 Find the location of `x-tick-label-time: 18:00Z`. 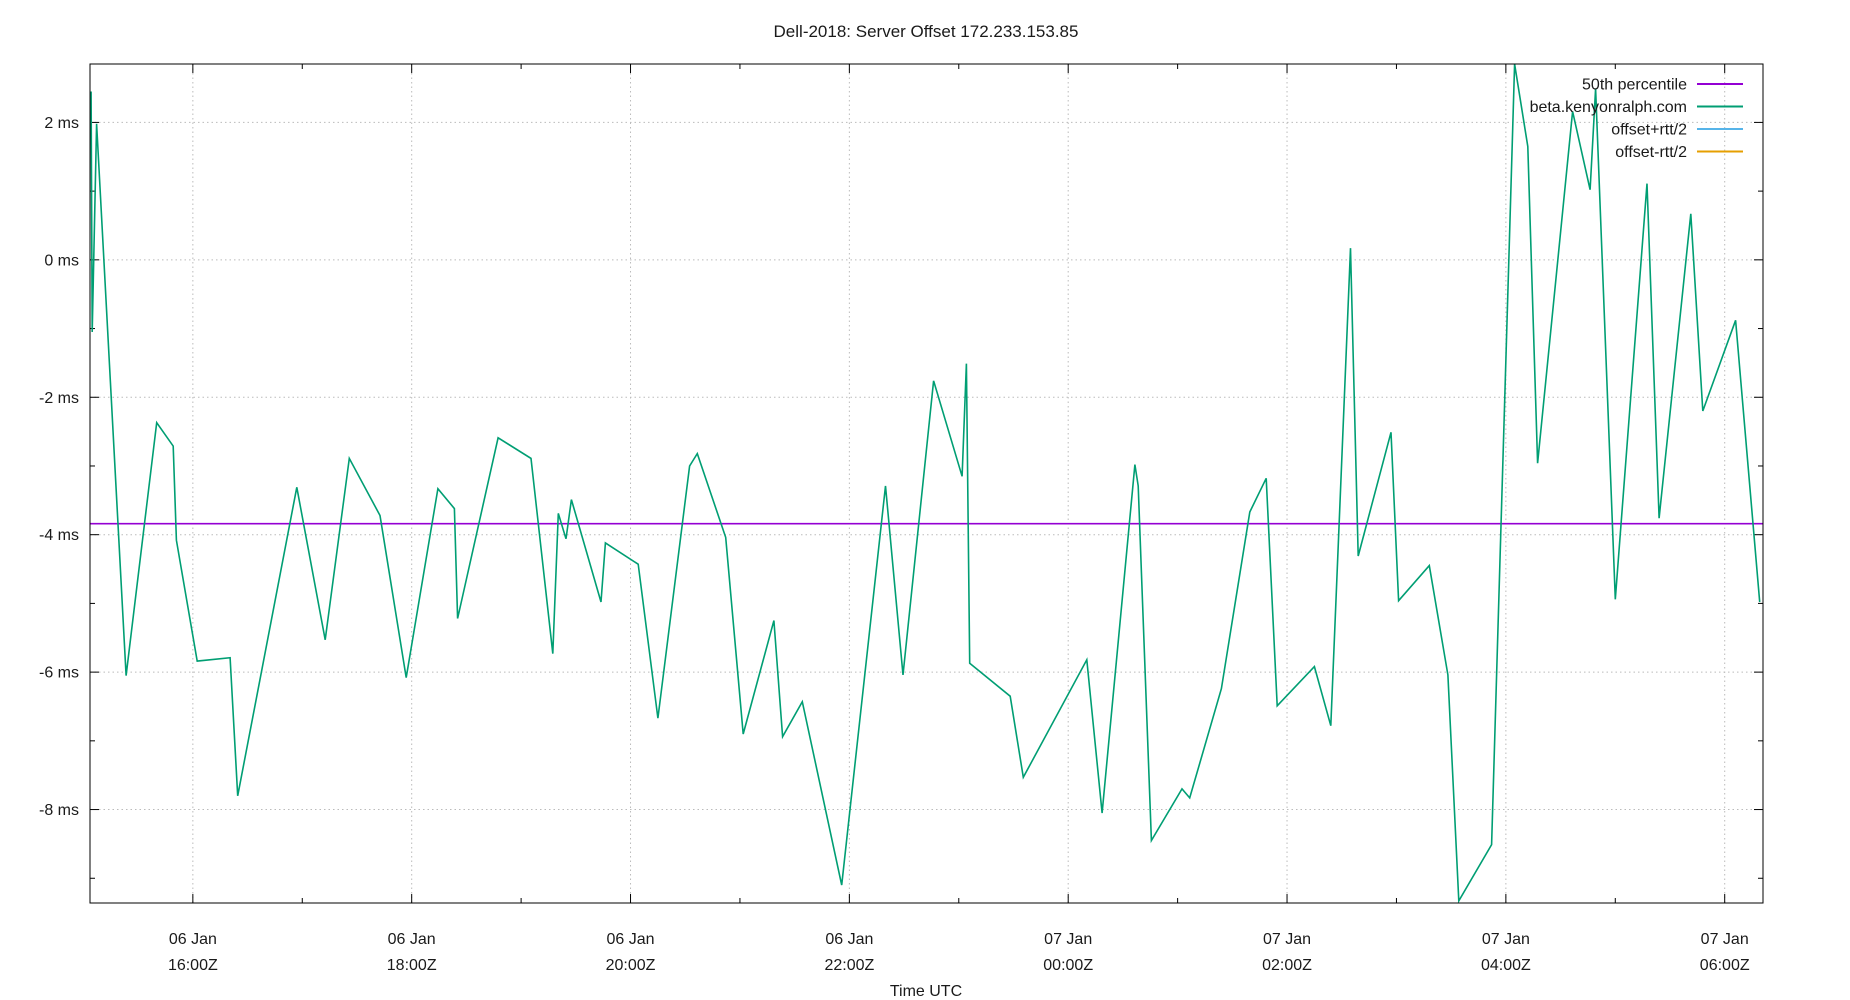

x-tick-label-time: 18:00Z is located at coordinates (412, 965).